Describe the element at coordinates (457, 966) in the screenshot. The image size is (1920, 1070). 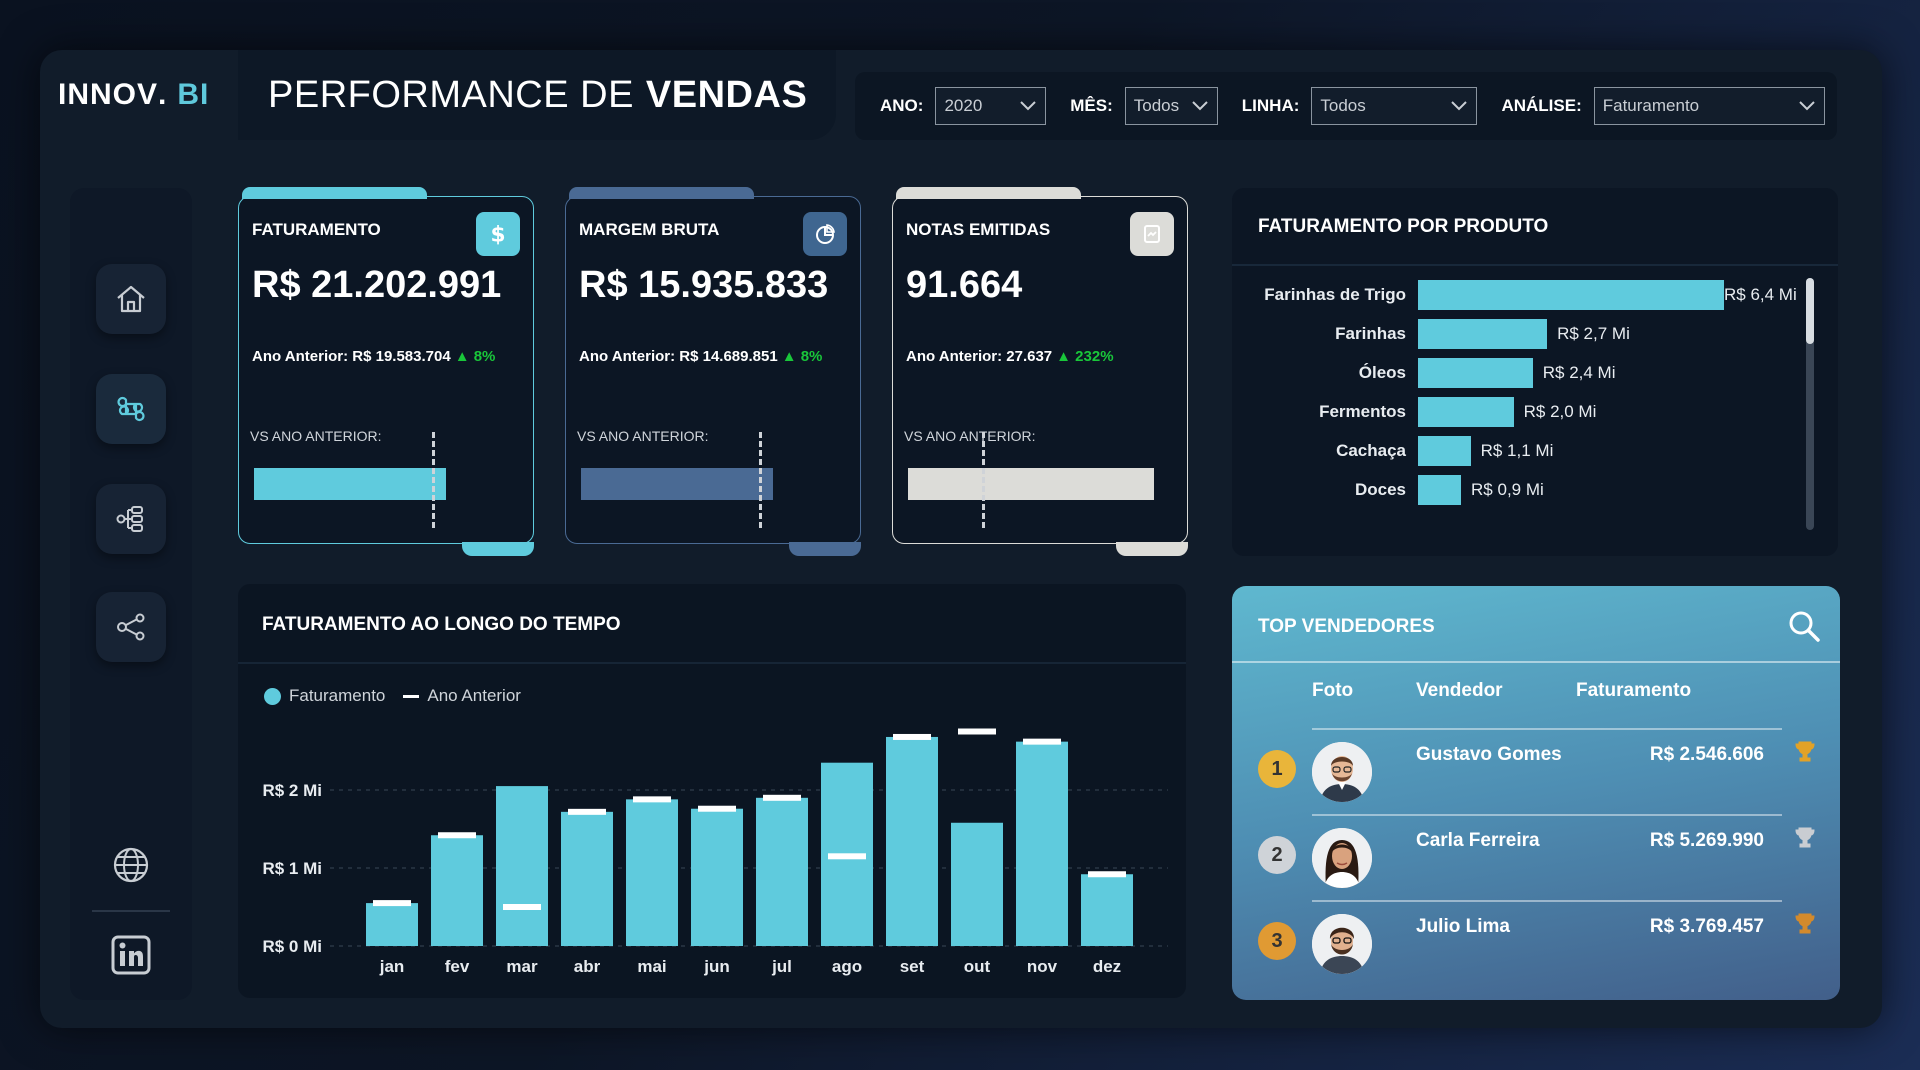
I see `x-tick-label: fev` at that location.